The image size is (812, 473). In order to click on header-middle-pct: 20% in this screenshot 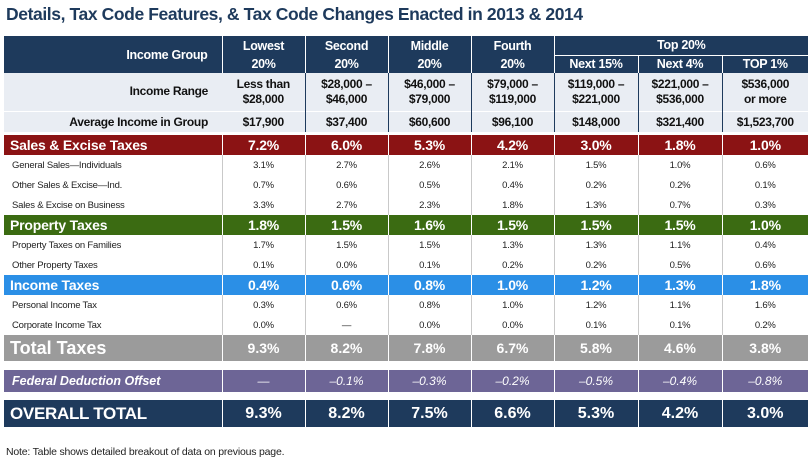, I will do `click(429, 64)`.